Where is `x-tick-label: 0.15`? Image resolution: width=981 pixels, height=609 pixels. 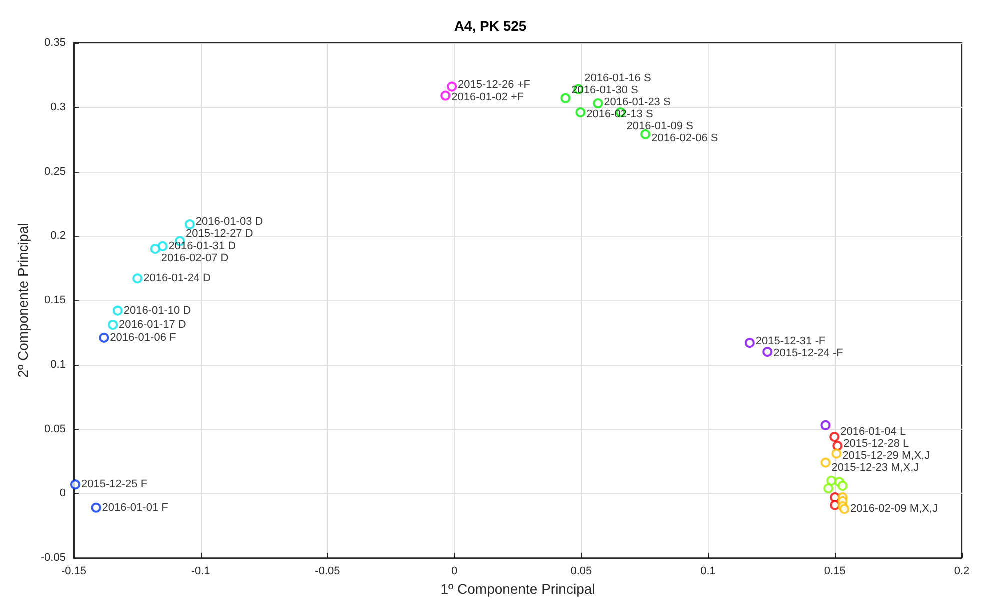
x-tick-label: 0.15 is located at coordinates (835, 572).